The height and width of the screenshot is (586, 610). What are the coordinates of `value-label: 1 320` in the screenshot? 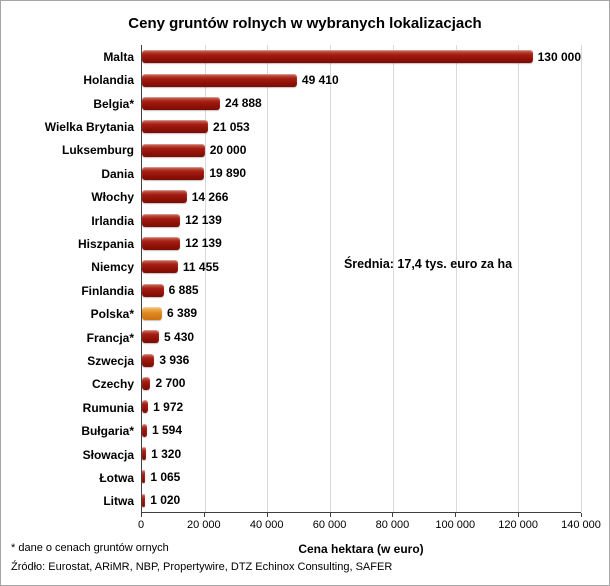 It's located at (166, 453).